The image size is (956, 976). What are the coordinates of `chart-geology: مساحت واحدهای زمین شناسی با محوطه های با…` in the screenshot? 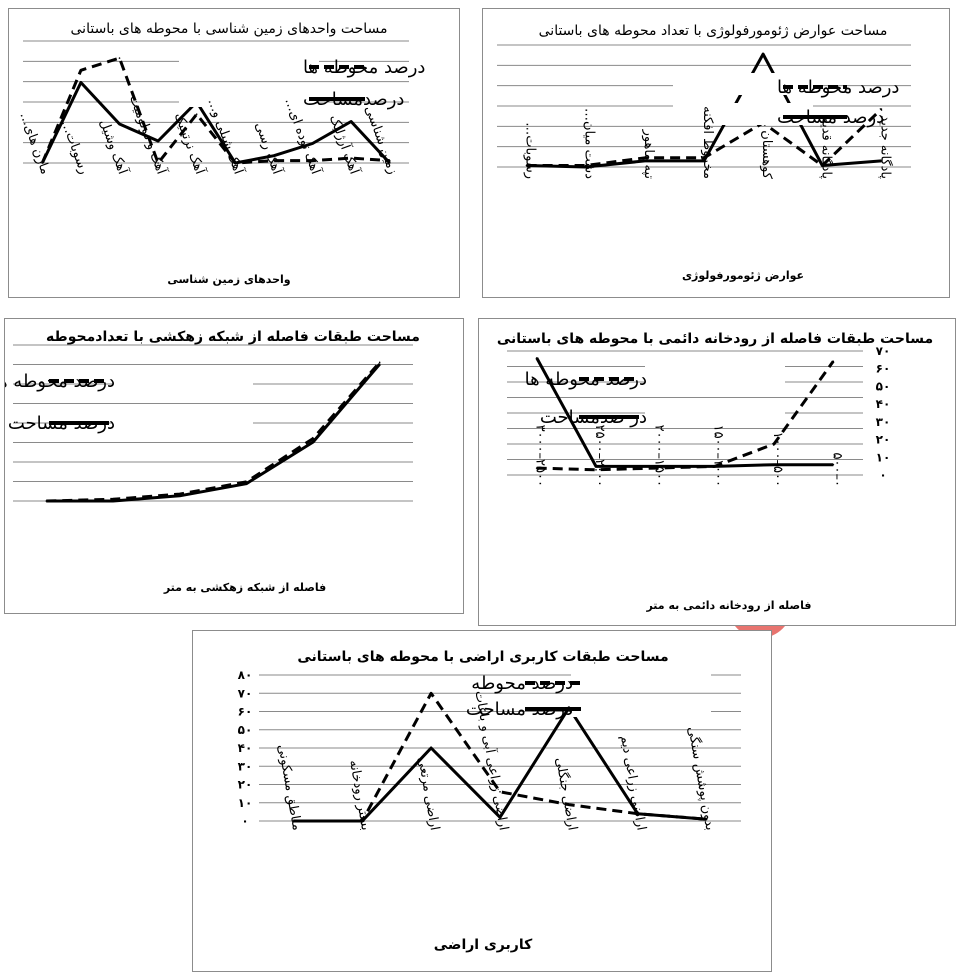 It's located at (220, 153).